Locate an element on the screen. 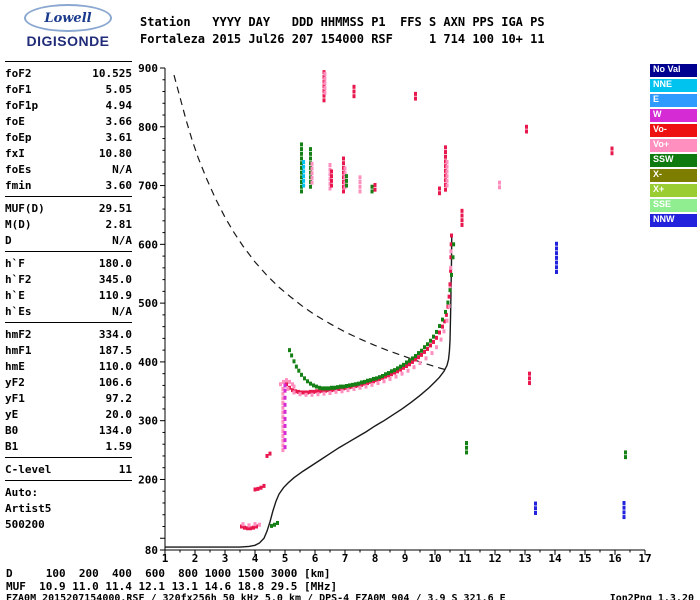 Image resolution: width=700 pixels, height=600 pixels. svg-text: 1 is located at coordinates (165, 558).